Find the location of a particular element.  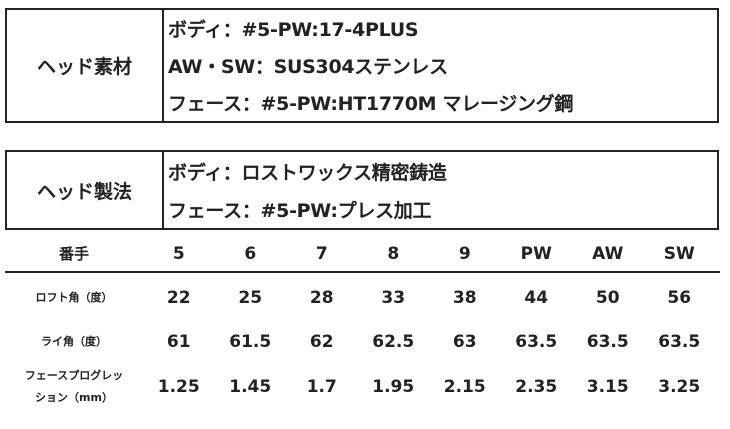

table-cell: 62 is located at coordinates (321, 342).